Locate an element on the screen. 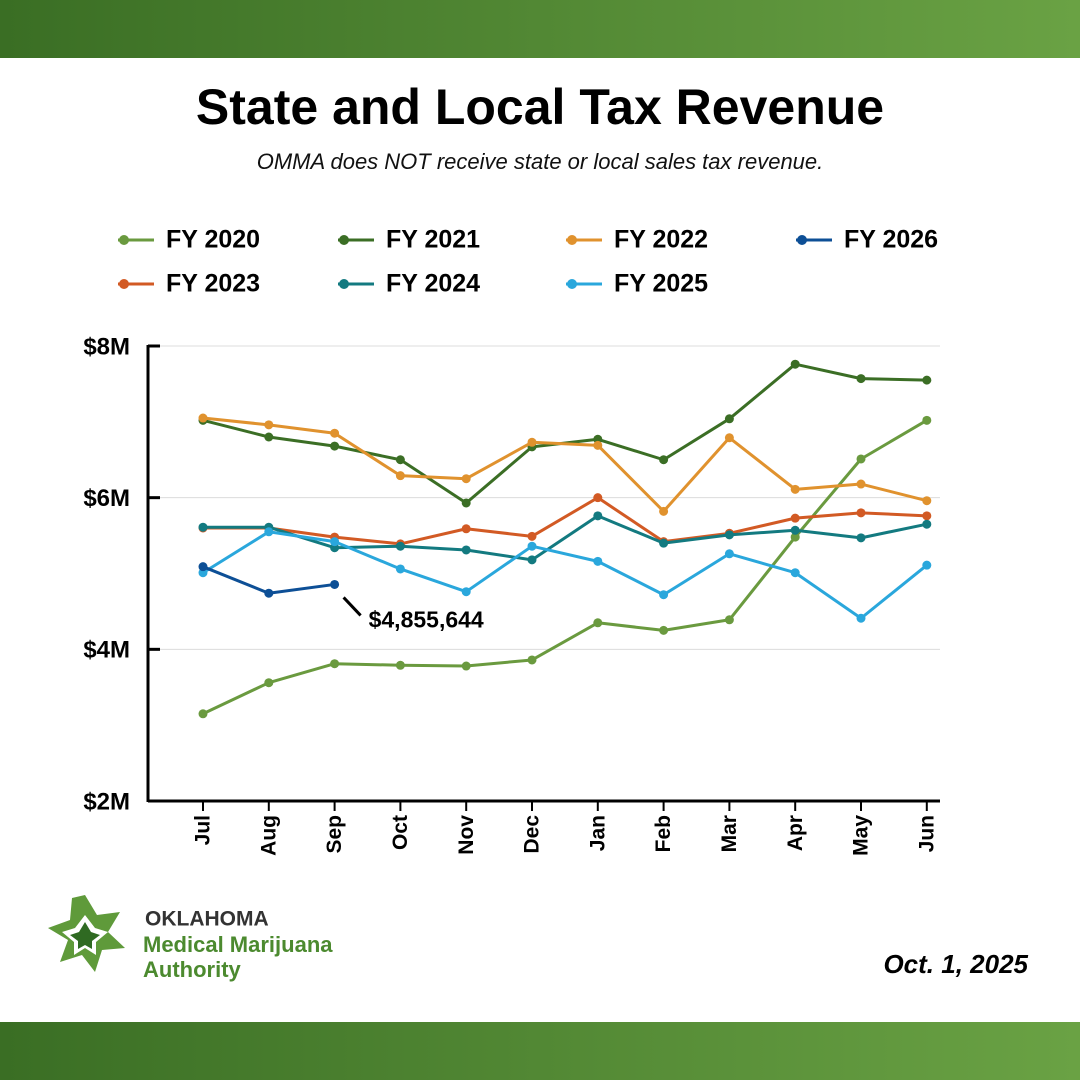 Image resolution: width=1080 pixels, height=1085 pixels. x-tick-label: Nov is located at coordinates (466, 835).